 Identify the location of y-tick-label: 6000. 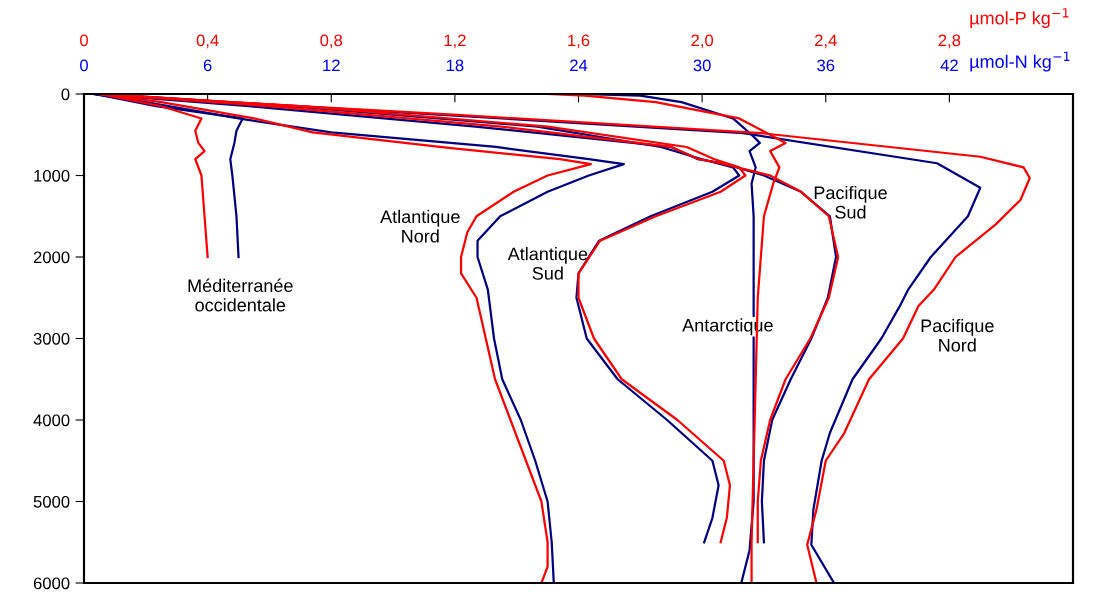
(51, 583).